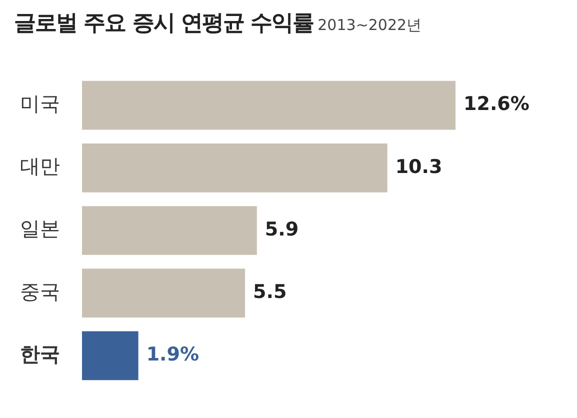 This screenshot has width=577, height=418. What do you see at coordinates (173, 355) in the screenshot?
I see `data-label: 1.9%` at bounding box center [173, 355].